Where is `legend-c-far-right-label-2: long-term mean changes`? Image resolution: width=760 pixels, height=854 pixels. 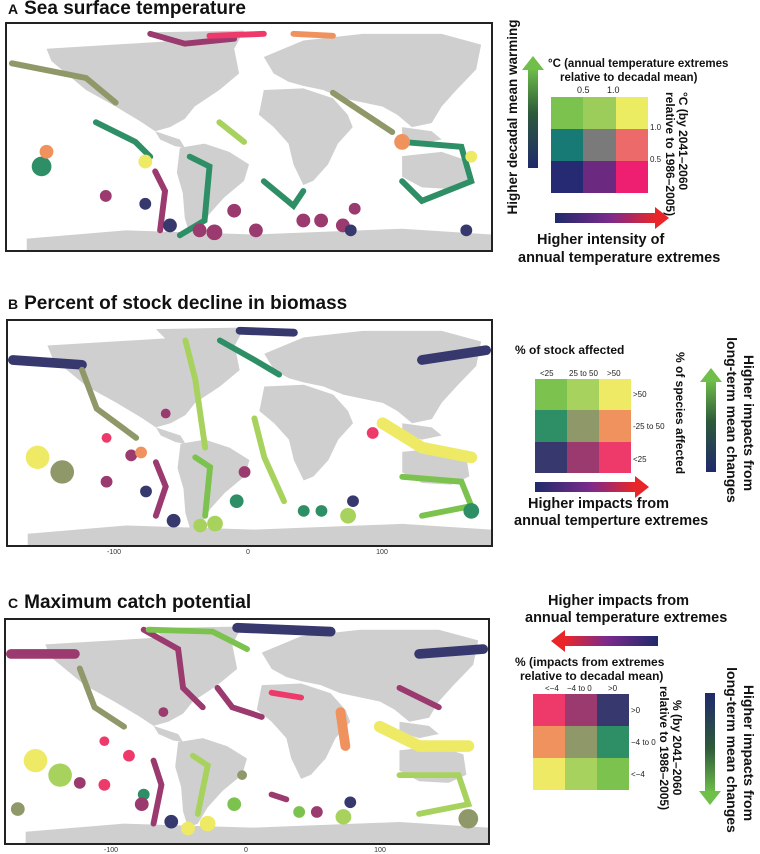
legend-c-far-right-label-2: long-term mean changes is located at coordinates (732, 750).